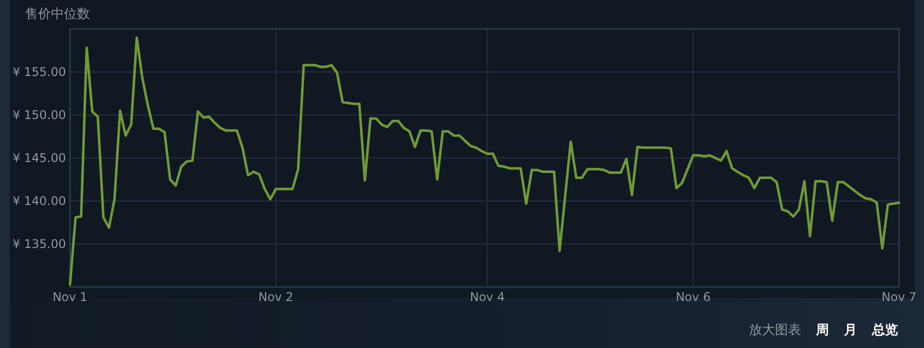  Describe the element at coordinates (39, 244) in the screenshot. I see `y-tick-label: ¥ 135.00` at that location.